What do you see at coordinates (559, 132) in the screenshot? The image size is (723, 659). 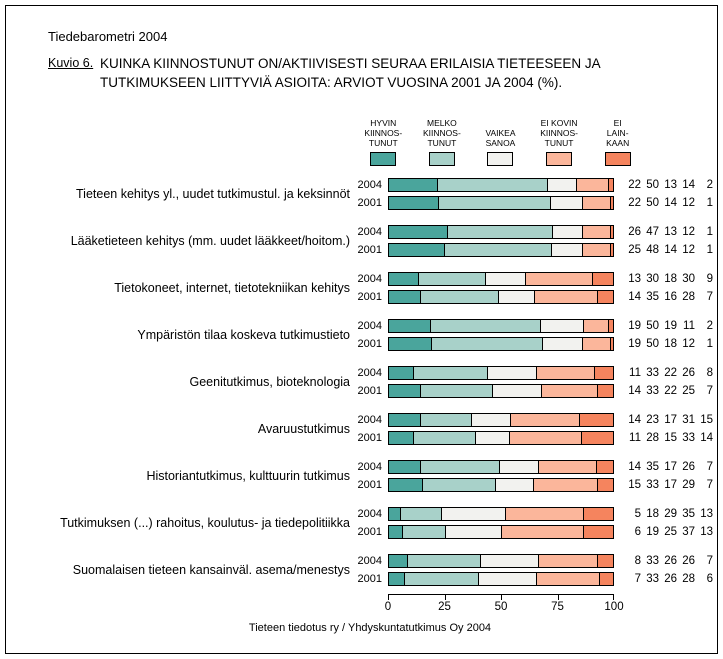 I see `legend-label: EI KOVIN KIINNOS- TUNUT` at bounding box center [559, 132].